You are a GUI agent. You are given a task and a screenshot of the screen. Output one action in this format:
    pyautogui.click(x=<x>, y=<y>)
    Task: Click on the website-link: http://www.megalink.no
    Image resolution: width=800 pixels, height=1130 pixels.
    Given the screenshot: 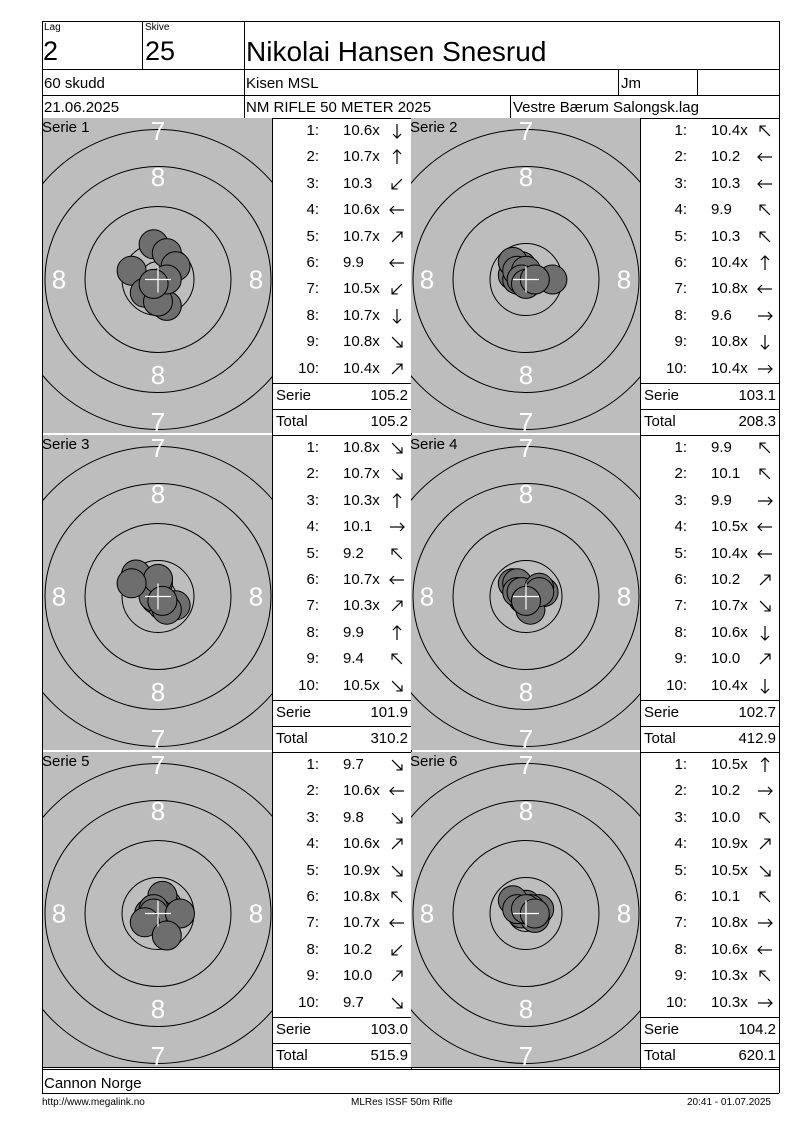 What is the action you would take?
    pyautogui.click(x=93, y=1102)
    